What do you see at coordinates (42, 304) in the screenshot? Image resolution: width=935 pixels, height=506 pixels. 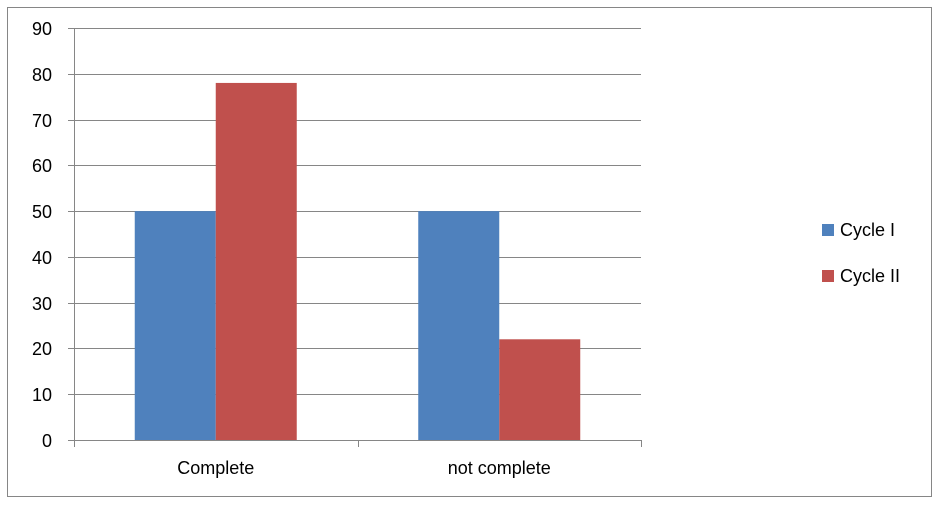 I see `y-tick-label: 30` at bounding box center [42, 304].